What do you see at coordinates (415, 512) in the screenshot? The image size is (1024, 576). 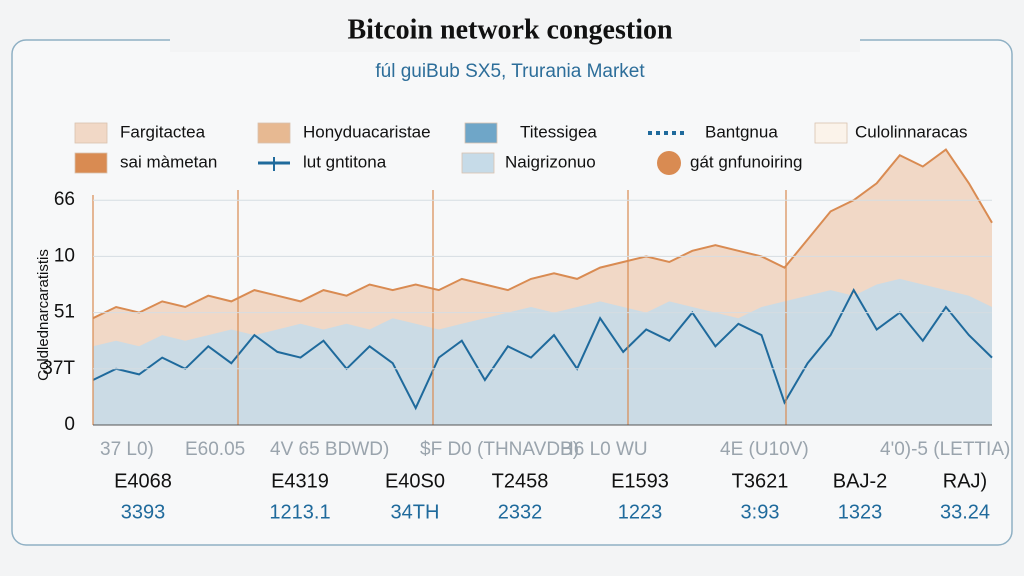 I see `table-value: 34TH` at bounding box center [415, 512].